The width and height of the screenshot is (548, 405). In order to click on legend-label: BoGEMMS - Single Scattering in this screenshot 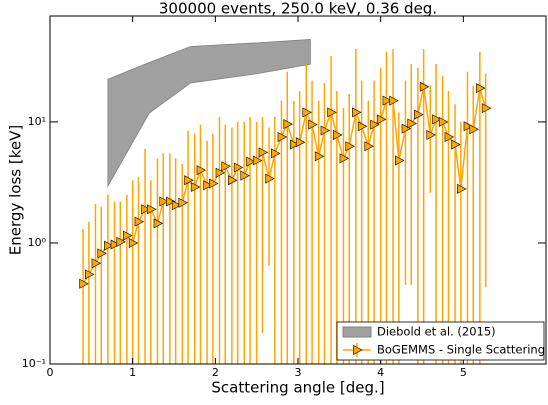, I will do `click(461, 350)`.